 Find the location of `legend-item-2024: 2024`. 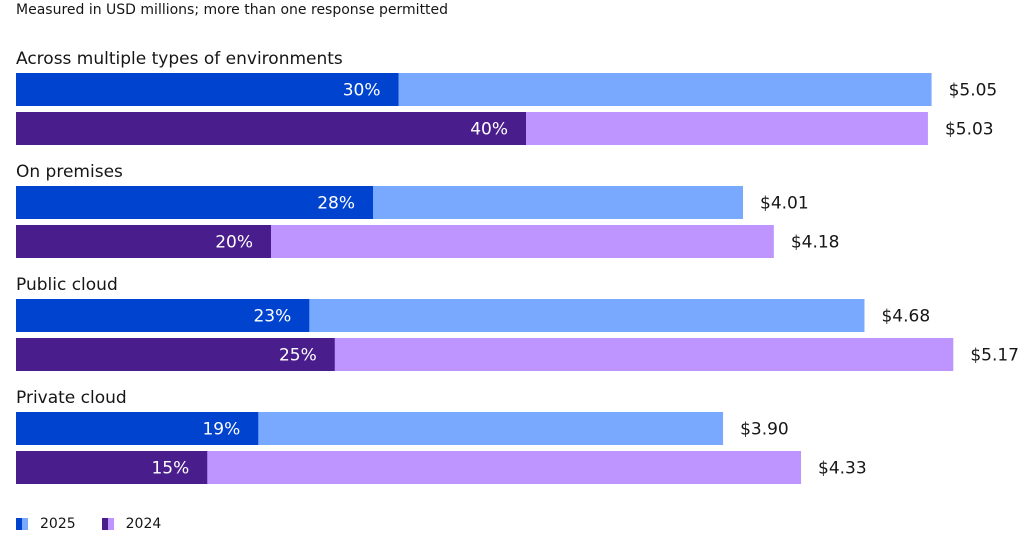

legend-item-2024: 2024 is located at coordinates (131, 524).